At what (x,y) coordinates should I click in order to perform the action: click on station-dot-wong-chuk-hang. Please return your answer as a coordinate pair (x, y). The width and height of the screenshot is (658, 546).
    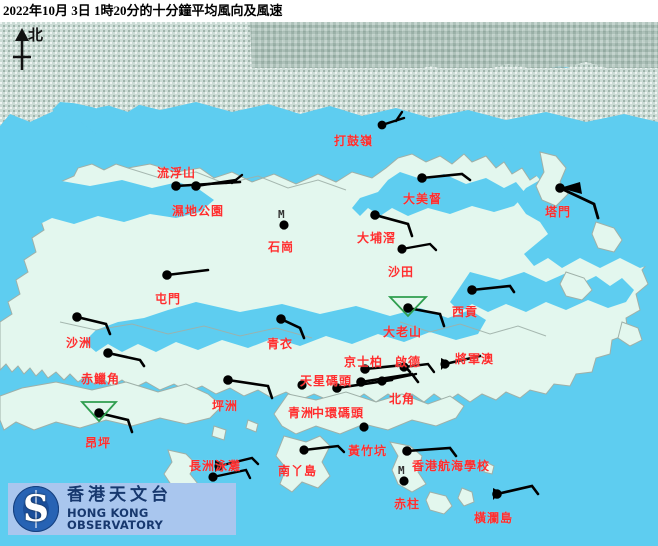
    Looking at the image, I should click on (364, 427).